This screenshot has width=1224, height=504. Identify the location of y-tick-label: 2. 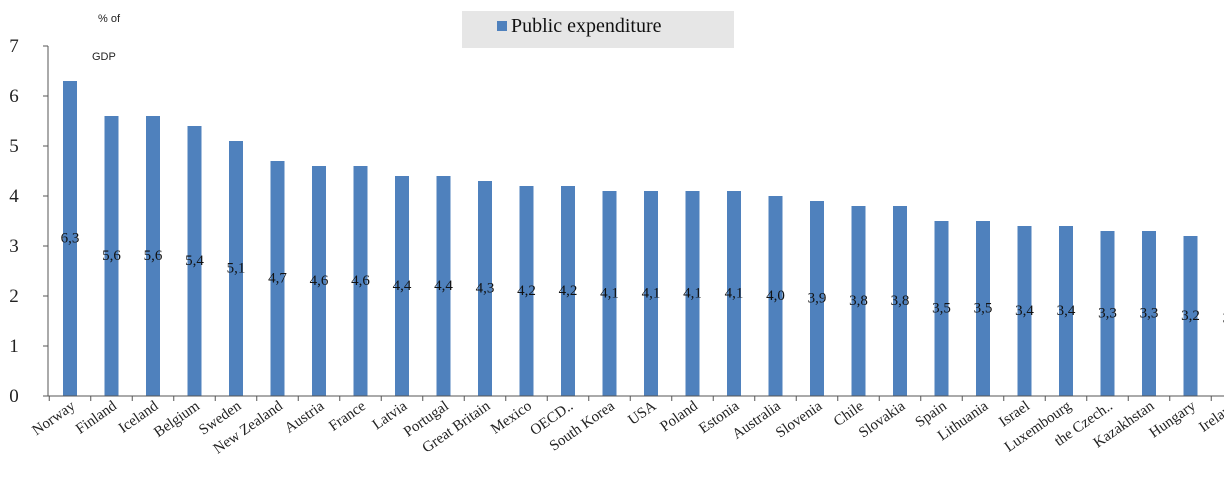
(14, 296).